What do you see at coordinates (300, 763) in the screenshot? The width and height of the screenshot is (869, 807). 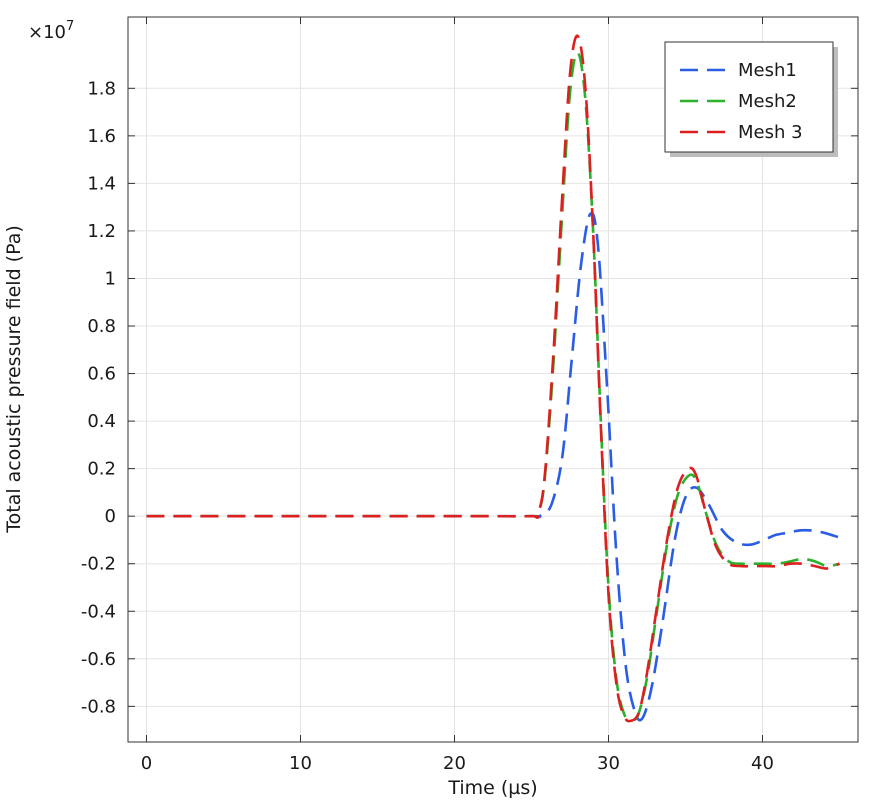 I see `x-tick-label: 10` at bounding box center [300, 763].